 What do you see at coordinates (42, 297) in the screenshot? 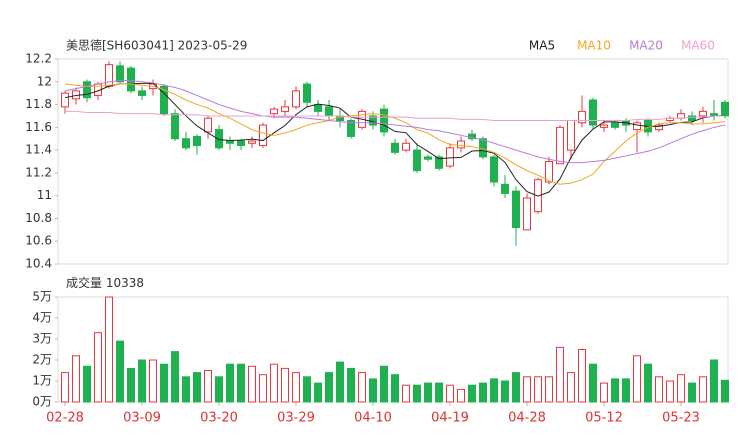
I see `y-tick-label: 5万` at bounding box center [42, 297].